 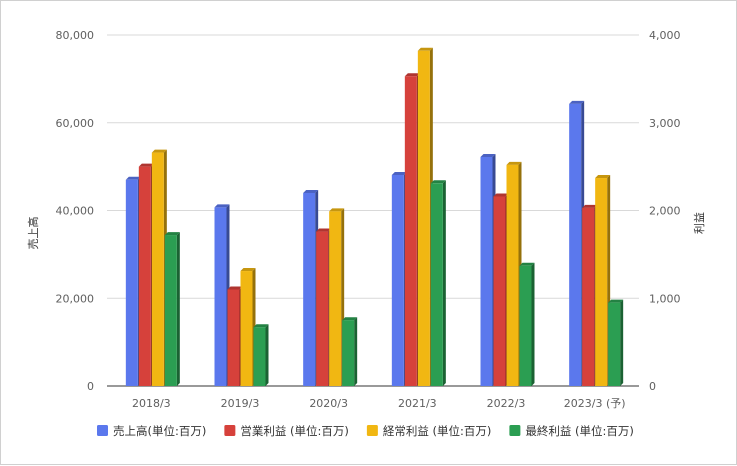 What do you see at coordinates (579, 431) in the screenshot?
I see `legend-label: 最終利益 (単位:百万)` at bounding box center [579, 431].